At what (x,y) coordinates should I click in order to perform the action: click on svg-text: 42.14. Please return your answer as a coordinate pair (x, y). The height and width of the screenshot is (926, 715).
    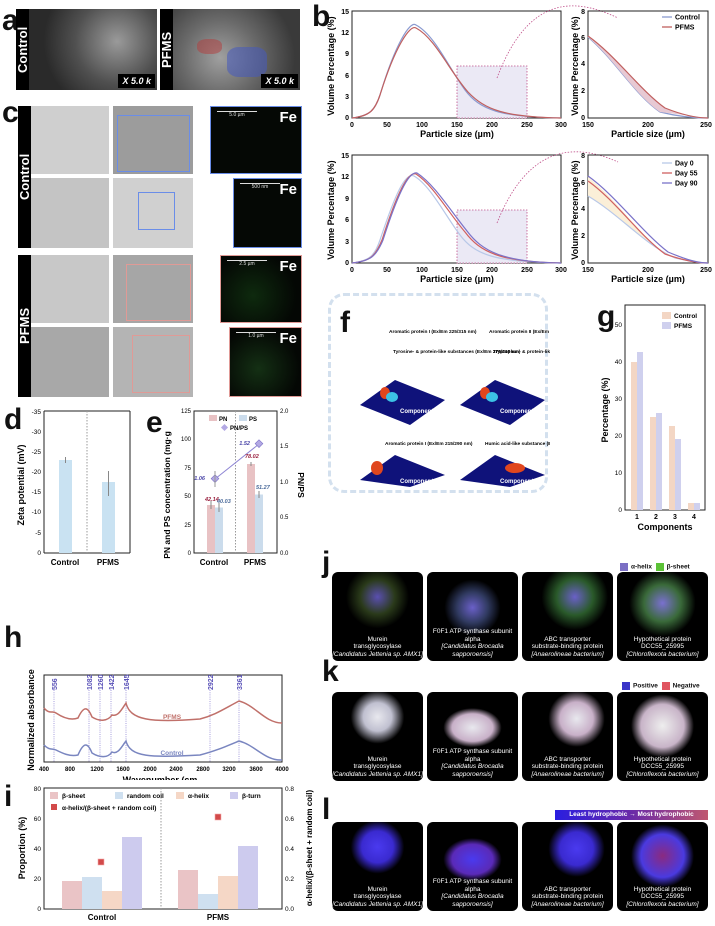
    Looking at the image, I should click on (211, 500).